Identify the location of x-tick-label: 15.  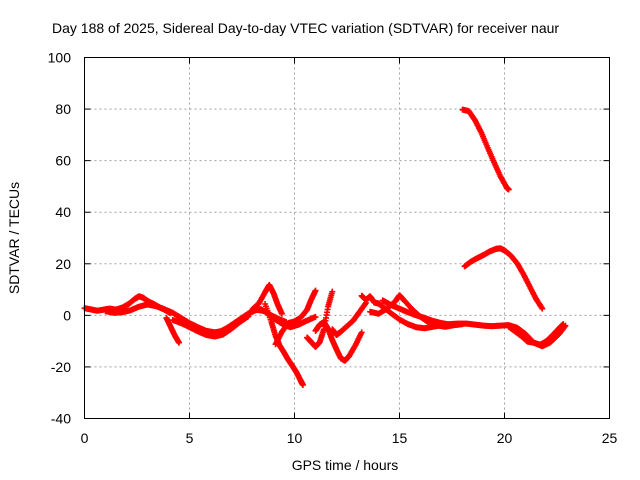
(400, 438).